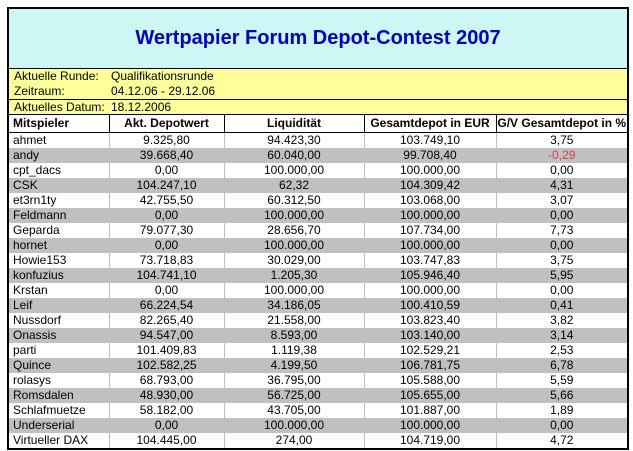 This screenshot has height=451, width=633. I want to click on table-row: Onassis 94.547,00 8.593,00 103.140,00 3,14, so click(318, 335).